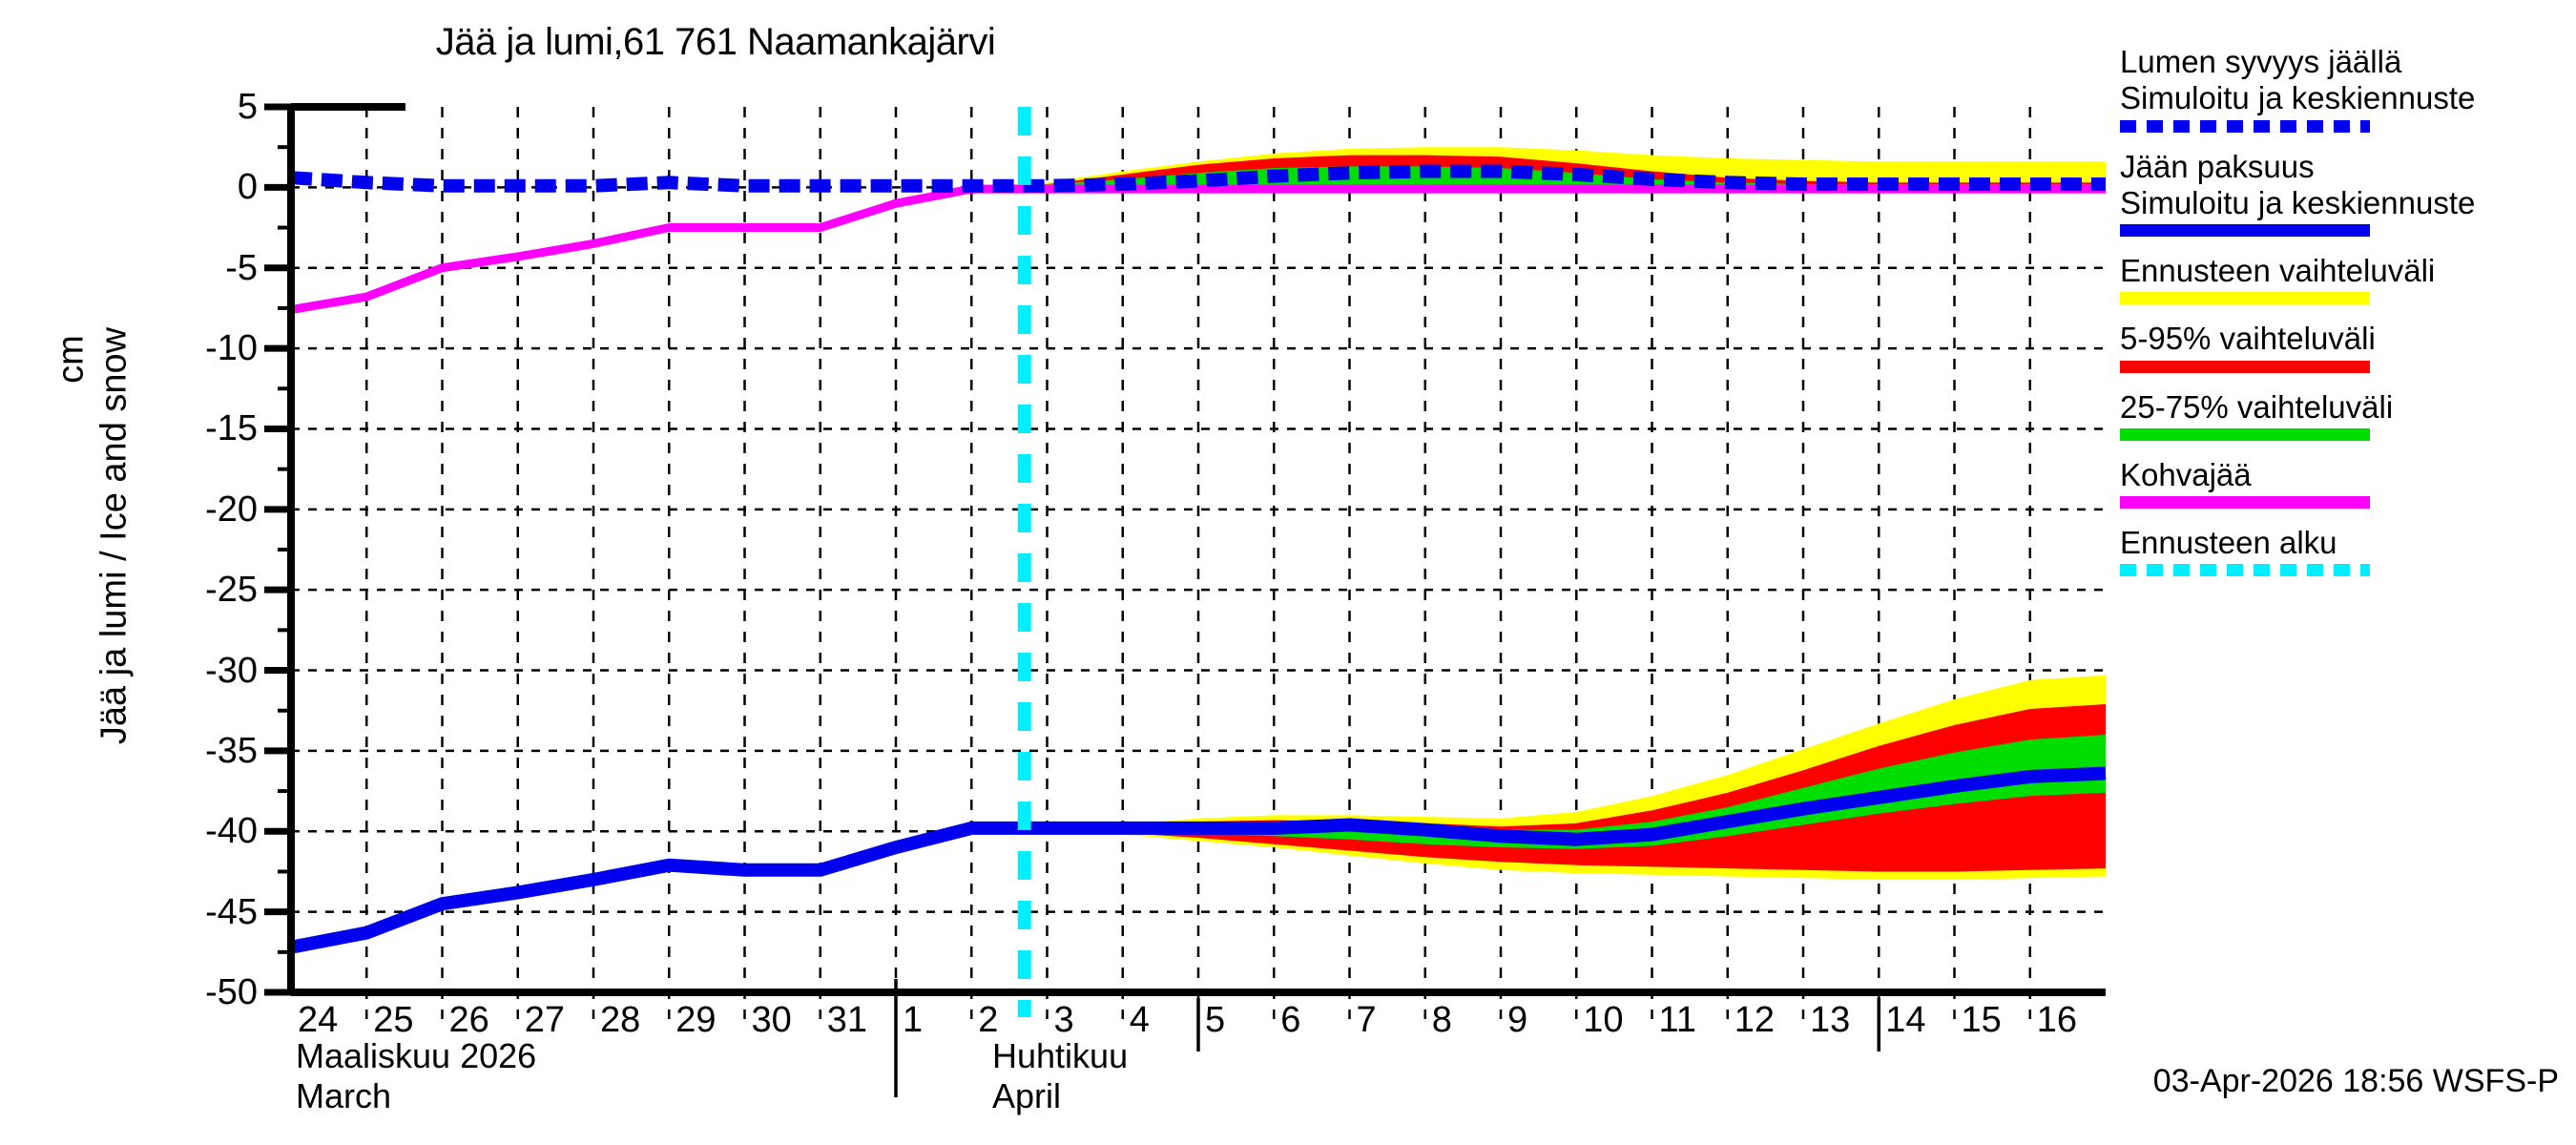  Describe the element at coordinates (71, 360) in the screenshot. I see `y-axis-unit: cm` at that location.